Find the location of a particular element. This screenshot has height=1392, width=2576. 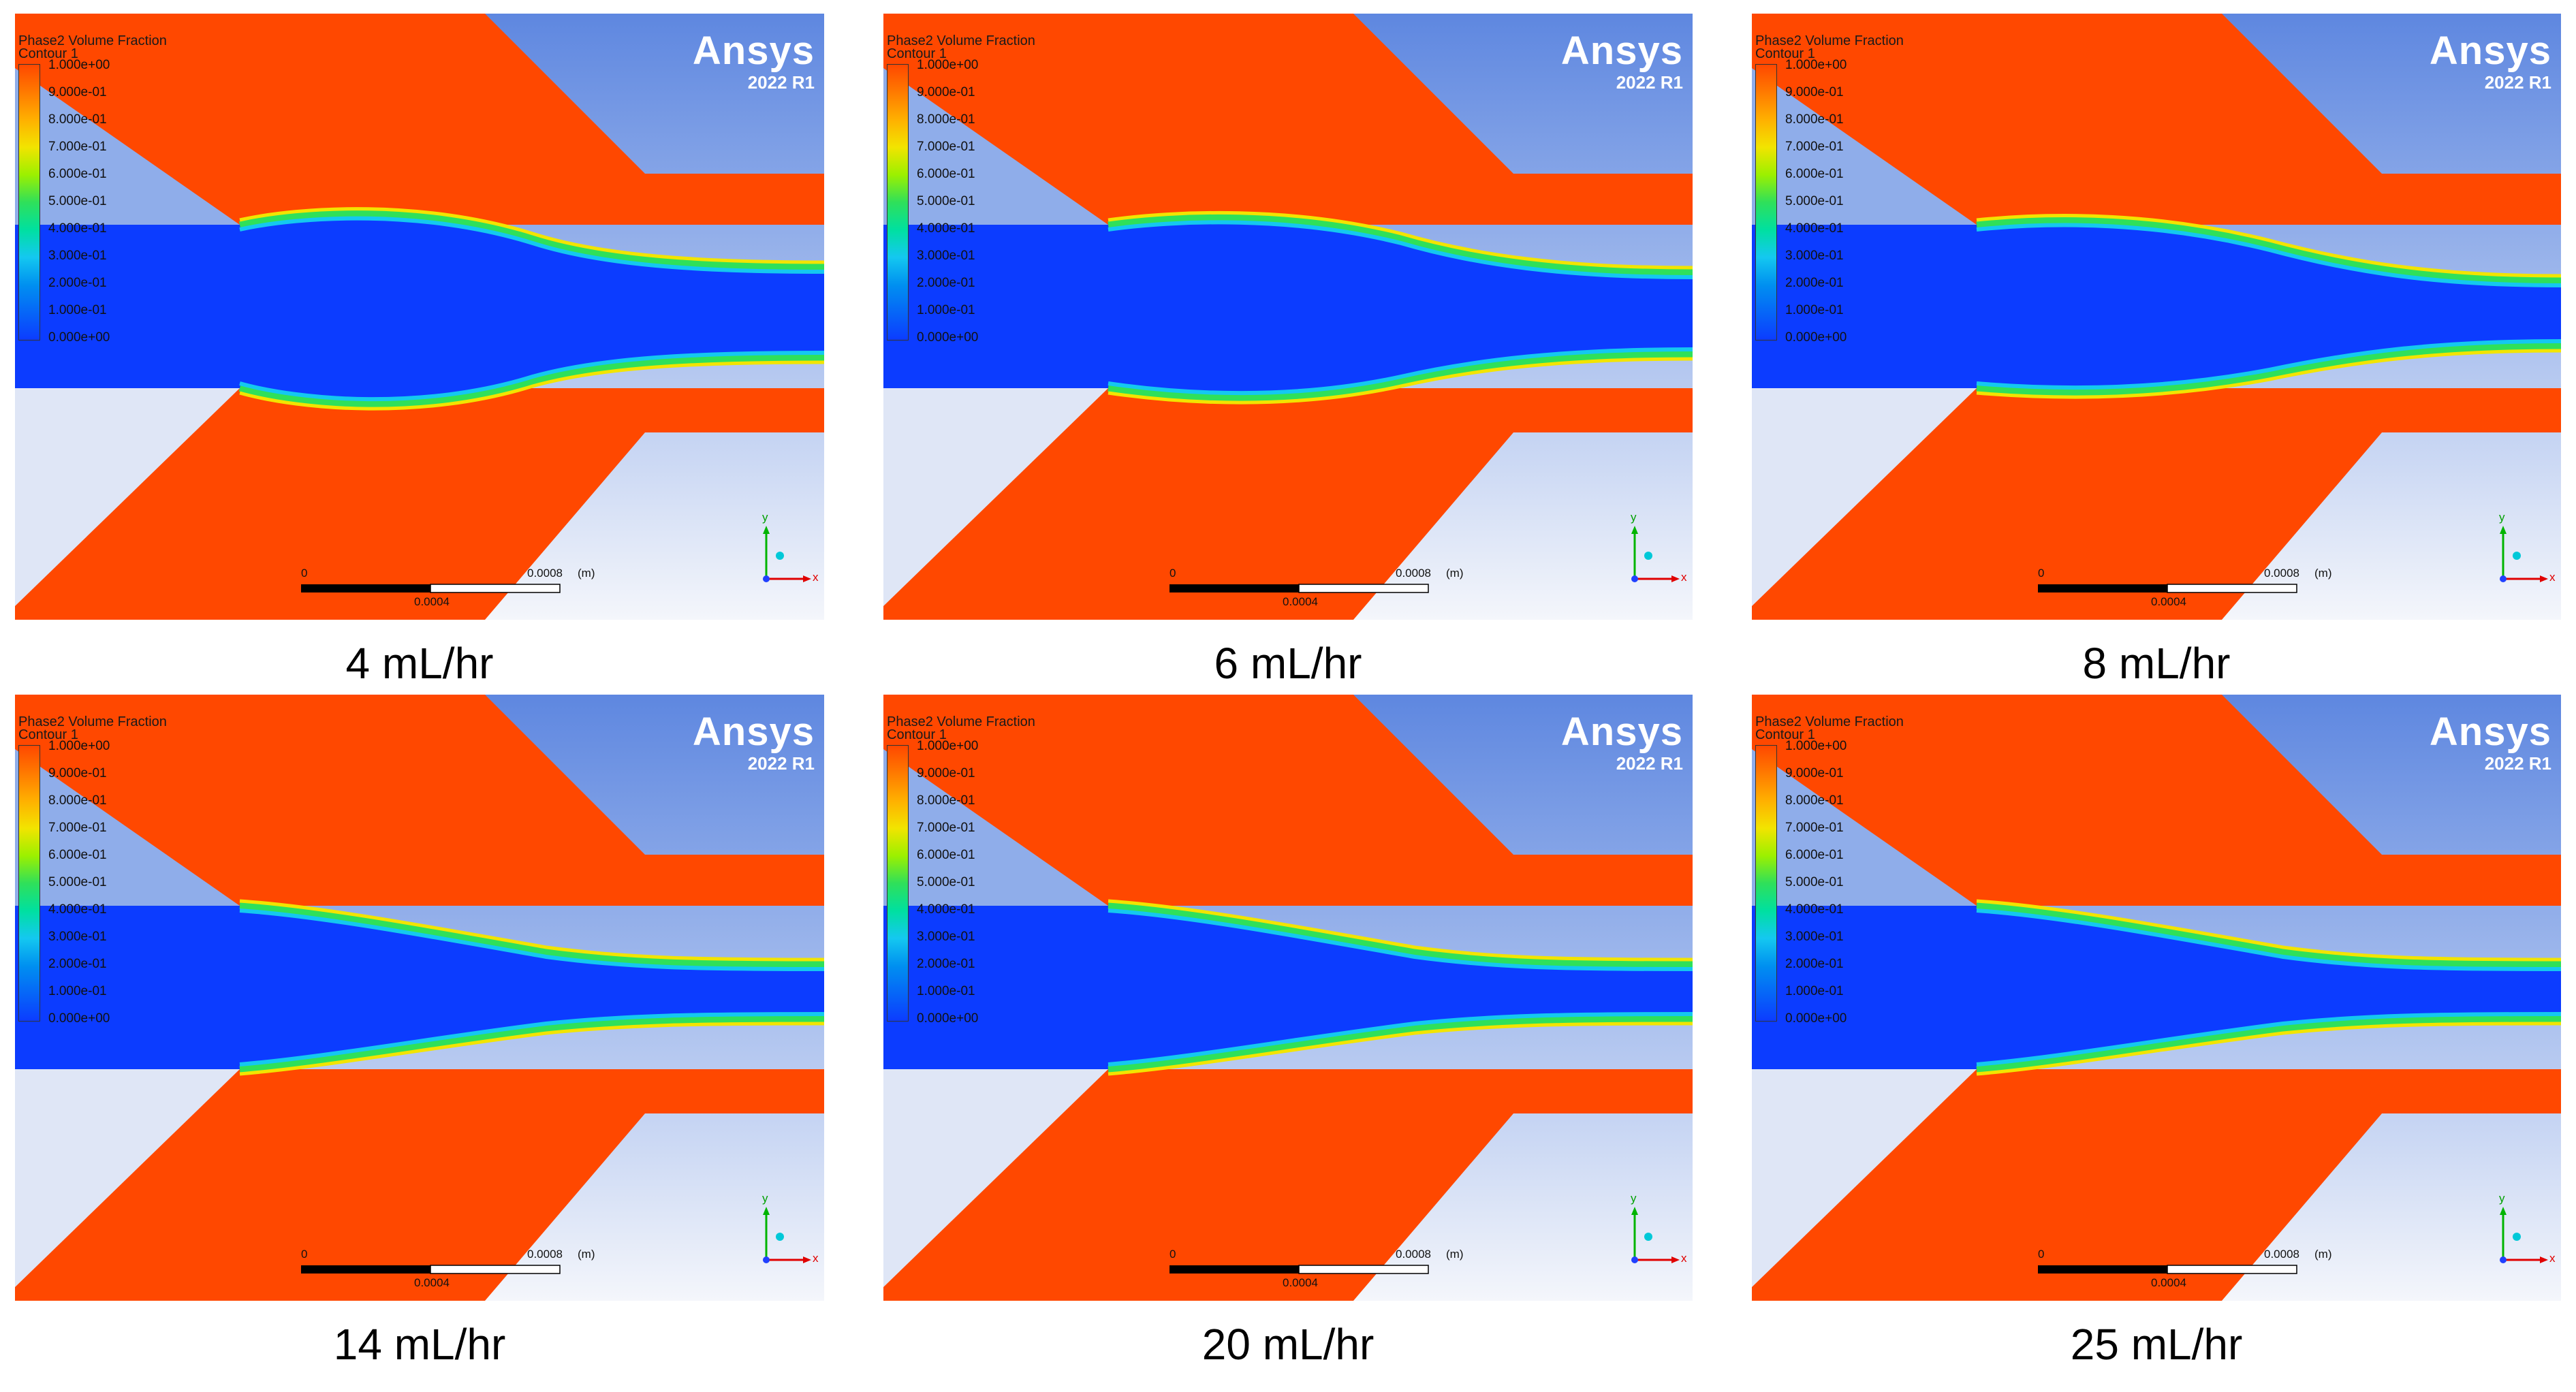

legend-tick: 0.000e+00 is located at coordinates (948, 1018).